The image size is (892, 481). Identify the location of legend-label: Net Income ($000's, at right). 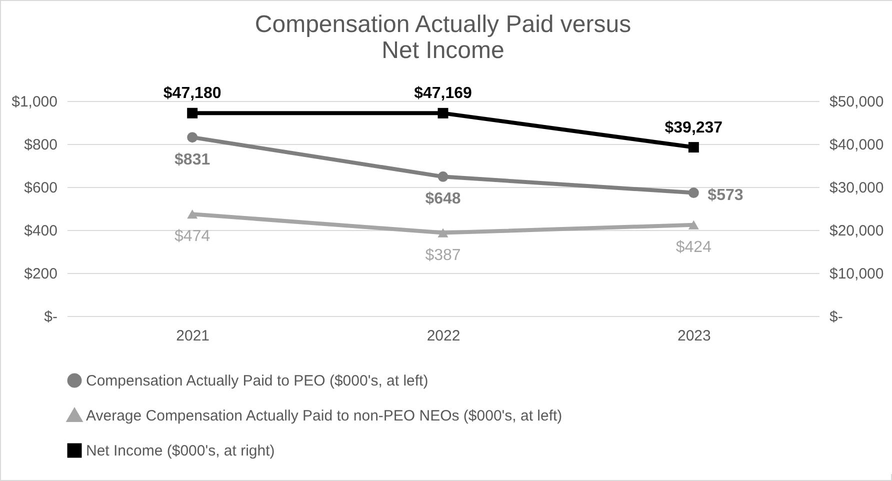
(180, 451).